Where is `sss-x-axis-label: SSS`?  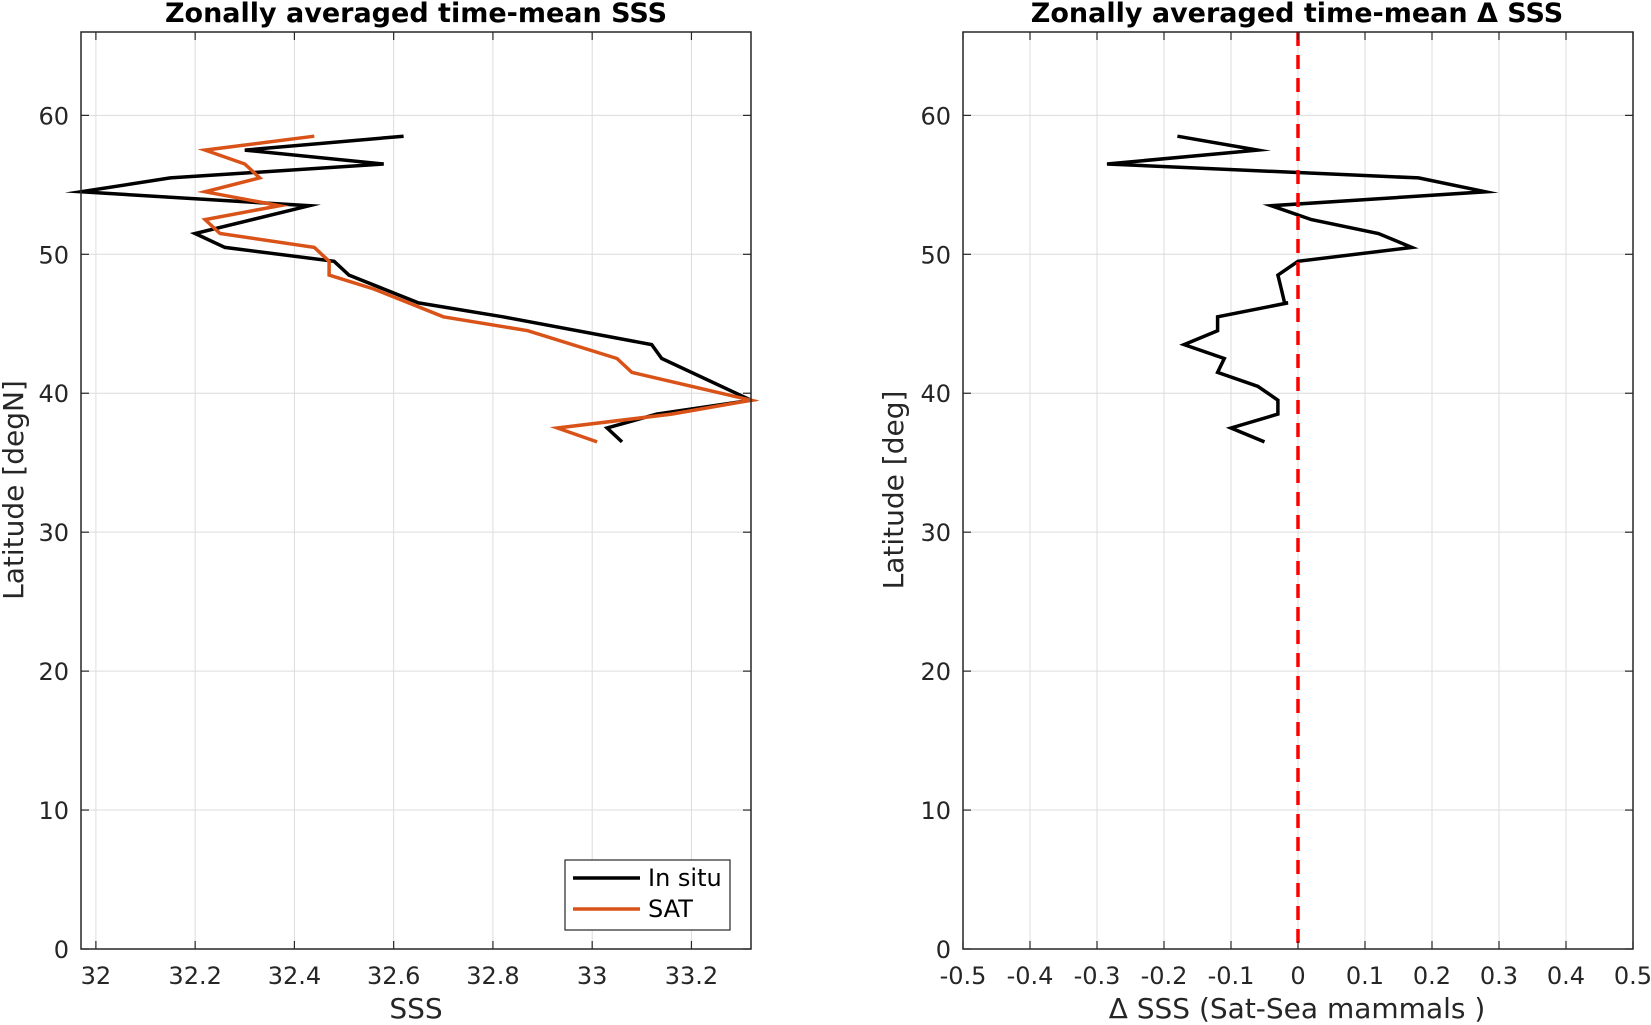
sss-x-axis-label: SSS is located at coordinates (415, 1008).